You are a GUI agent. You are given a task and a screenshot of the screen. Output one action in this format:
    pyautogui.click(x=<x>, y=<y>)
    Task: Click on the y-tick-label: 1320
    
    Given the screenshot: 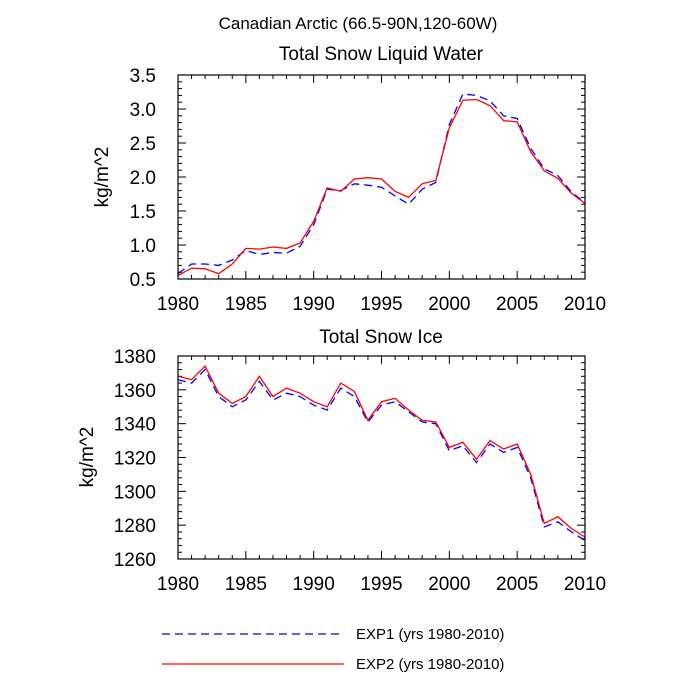 What is the action you would take?
    pyautogui.click(x=135, y=459)
    